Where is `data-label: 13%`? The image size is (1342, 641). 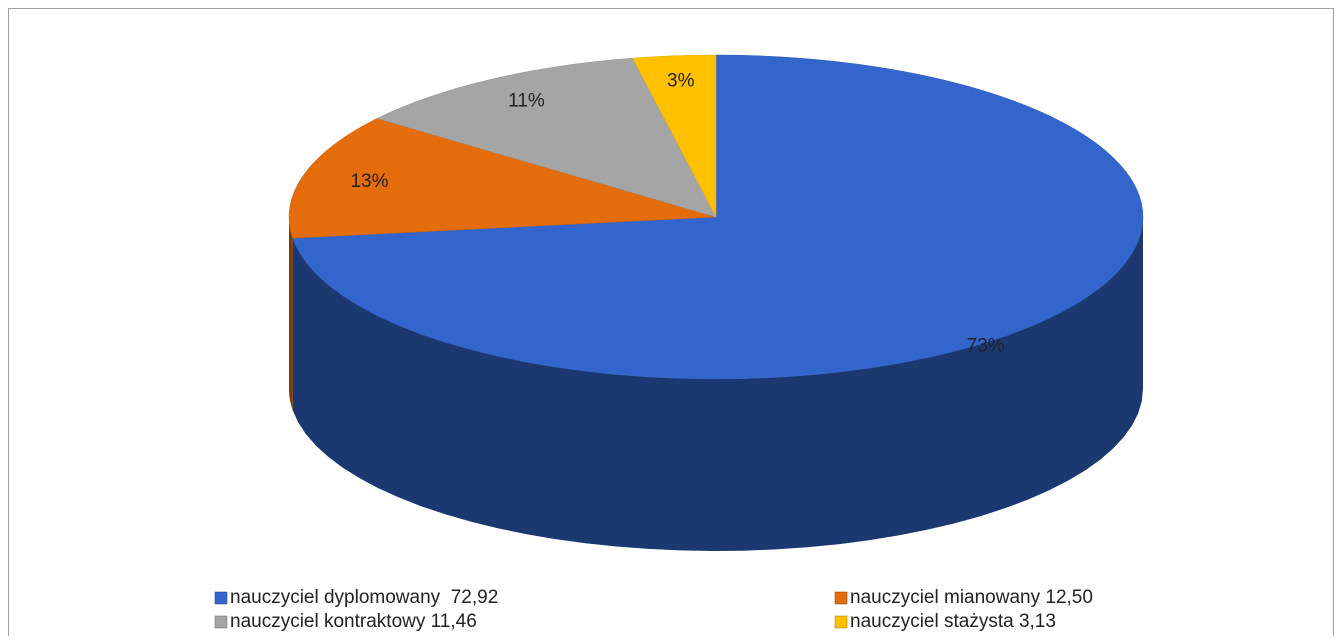 data-label: 13% is located at coordinates (369, 181).